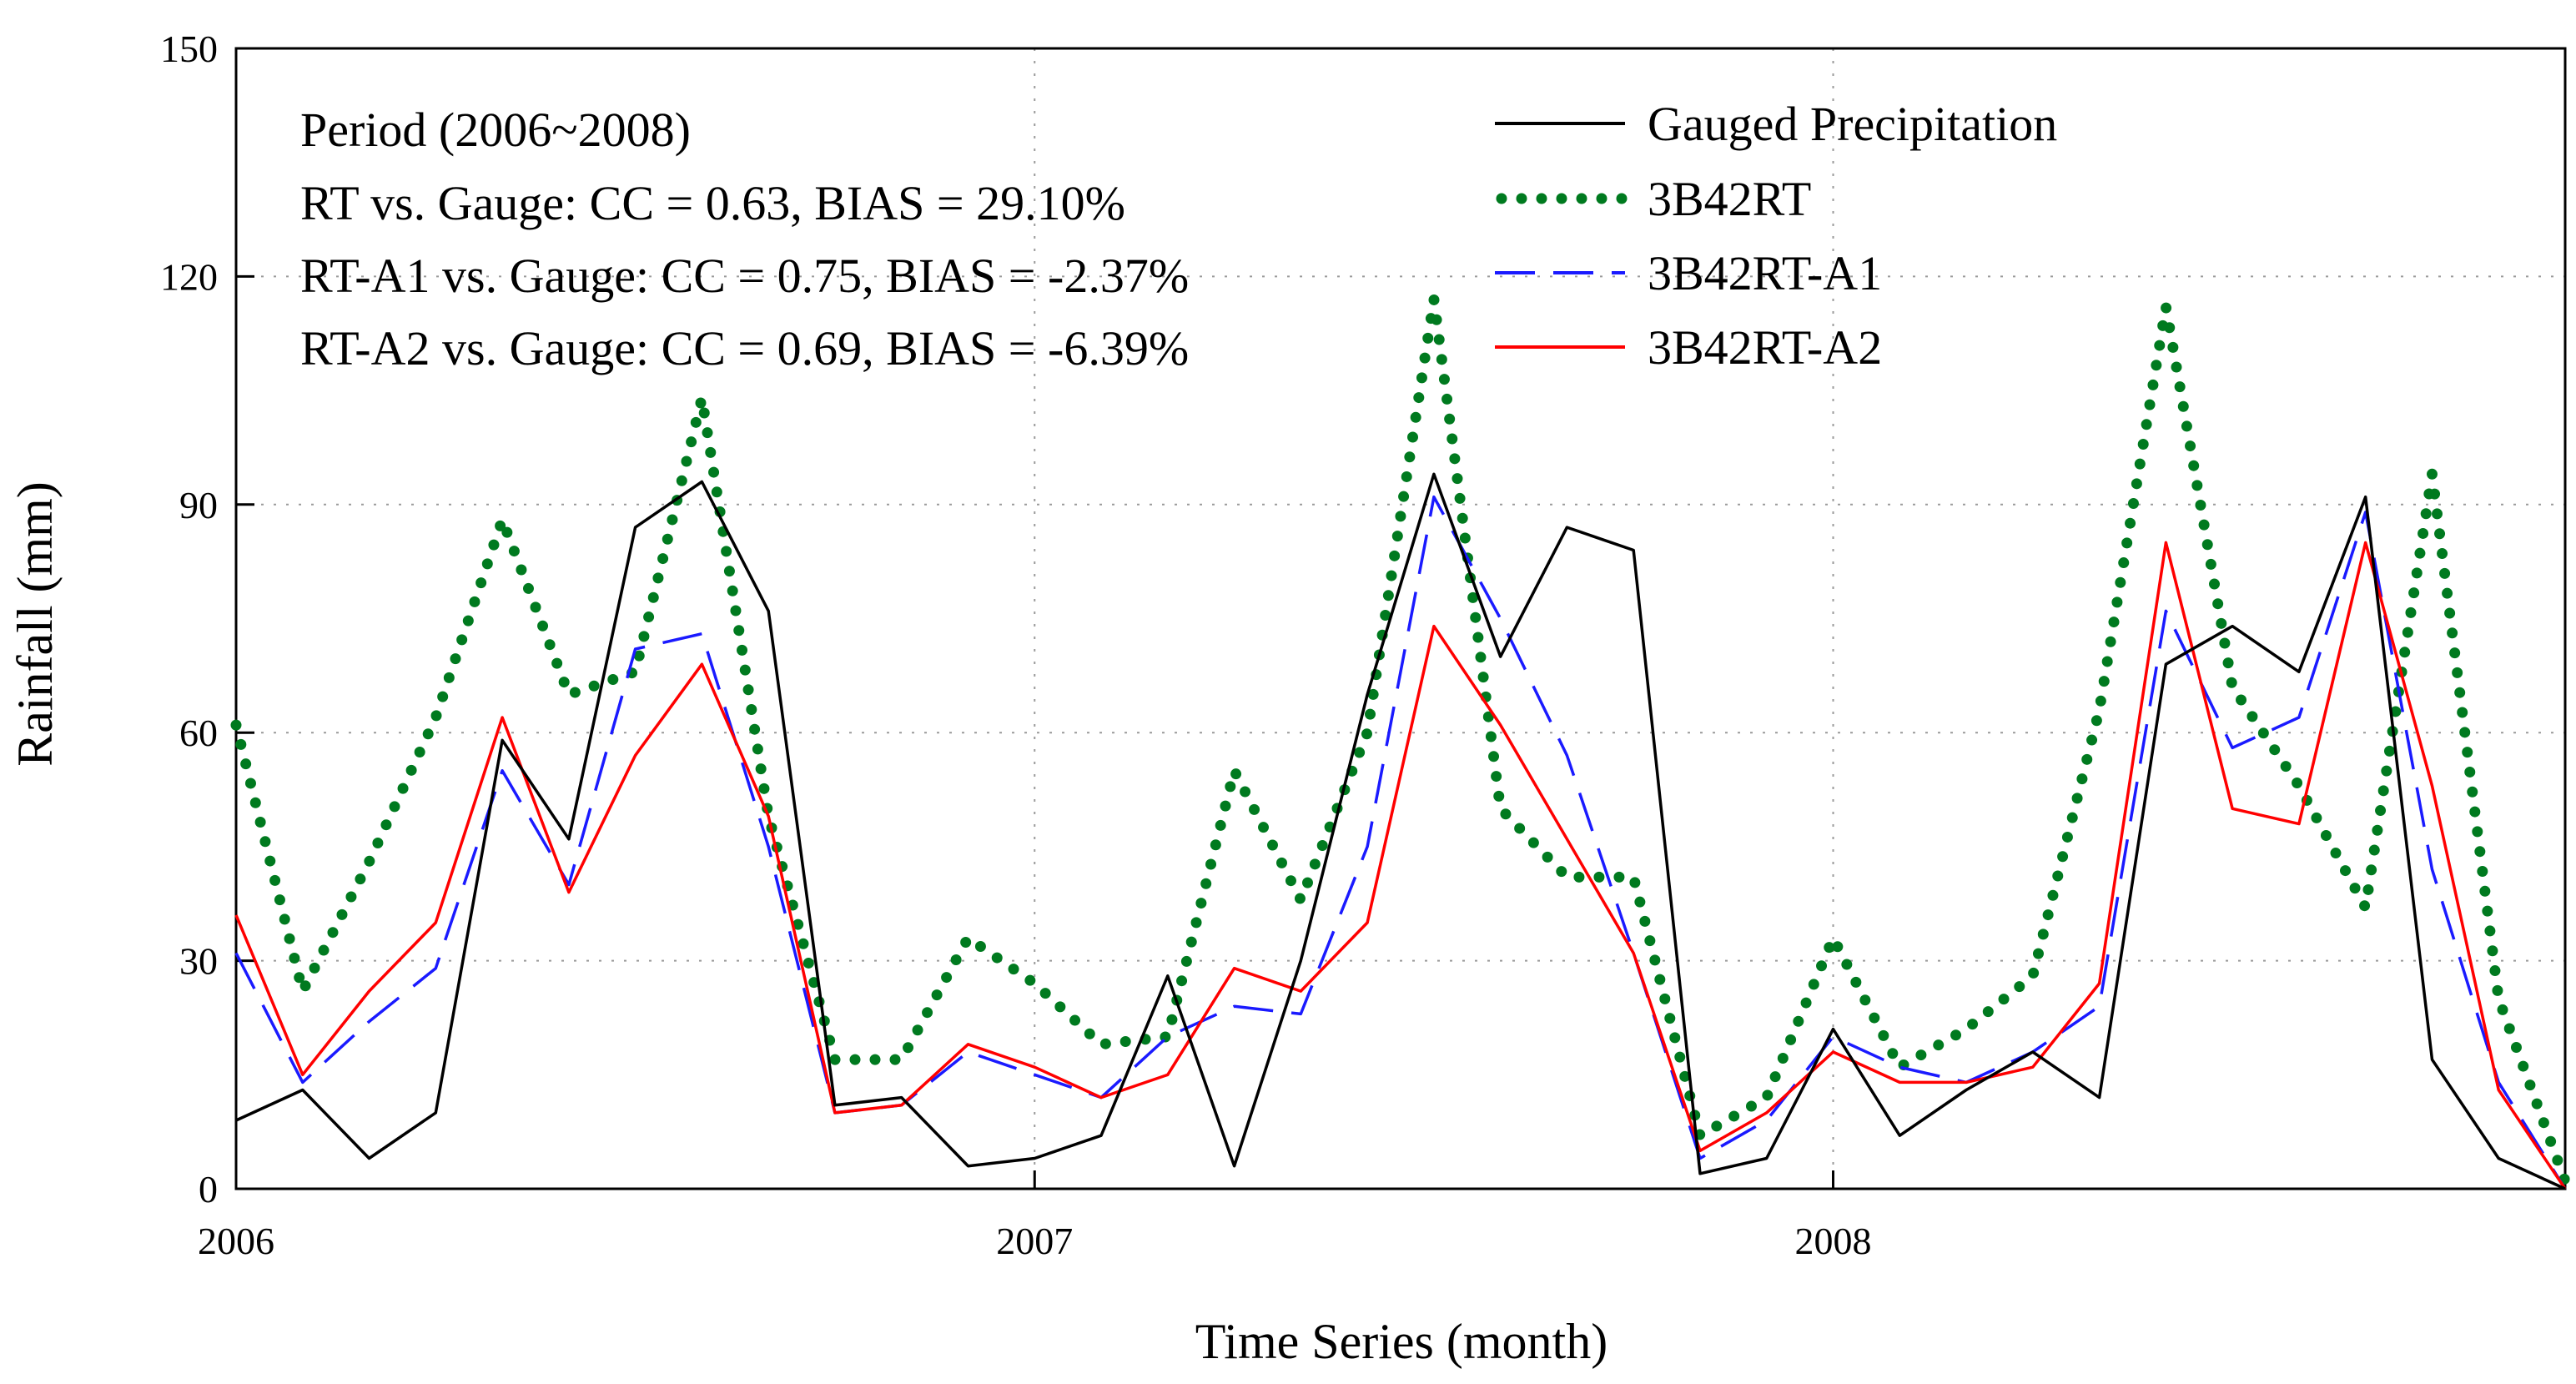 The height and width of the screenshot is (1384, 2576). I want to click on y-tick-label: 90, so click(198, 505).